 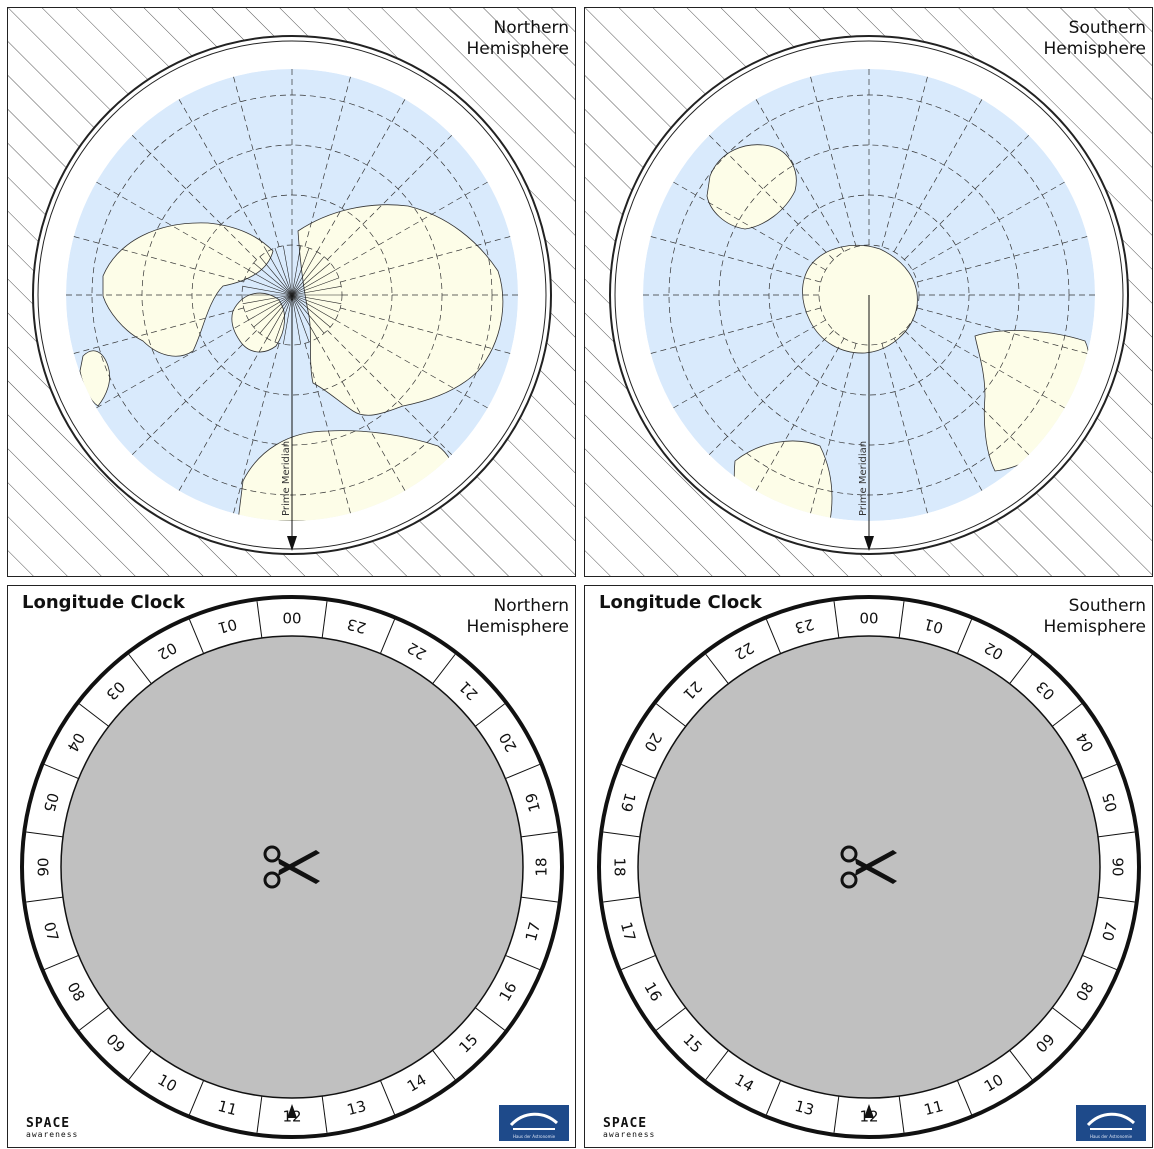 What do you see at coordinates (1111, 1123) in the screenshot?
I see `haus-der-astronomie-logo: Haus der Astronomie` at bounding box center [1111, 1123].